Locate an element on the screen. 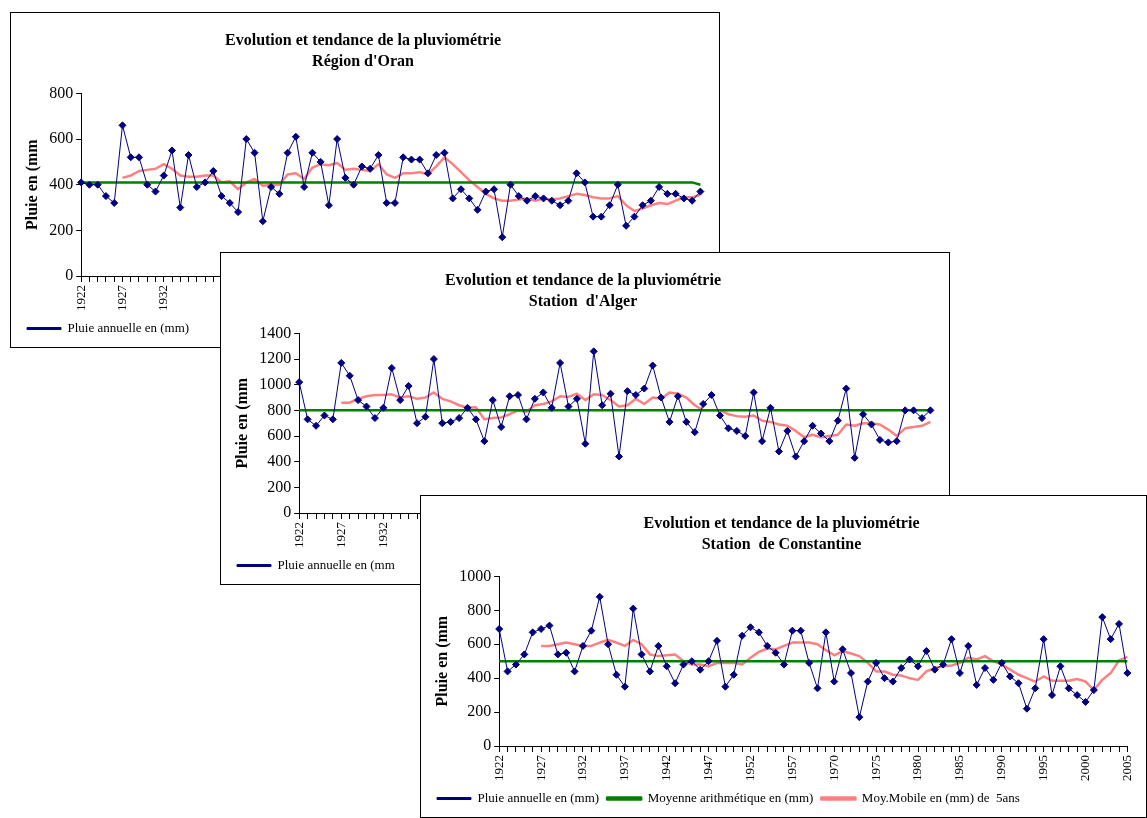 The width and height of the screenshot is (1147, 818). x-tick-label: 1942 is located at coordinates (666, 768).